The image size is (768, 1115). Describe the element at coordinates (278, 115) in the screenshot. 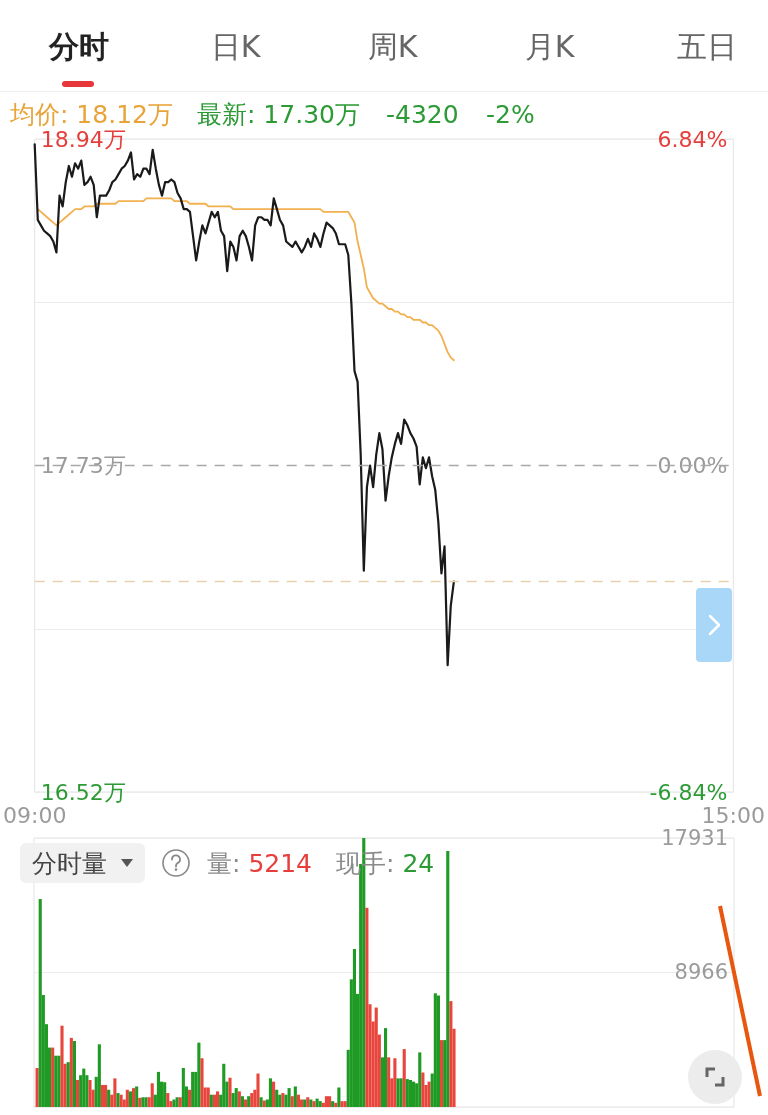

I see `text: 最新: 17.30万` at that location.